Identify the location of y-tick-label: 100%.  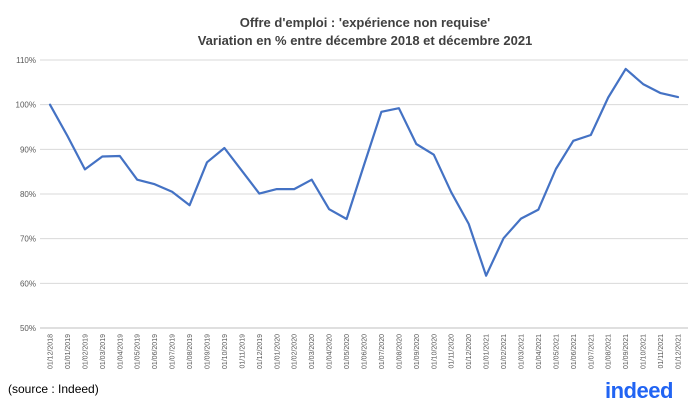
(26, 105).